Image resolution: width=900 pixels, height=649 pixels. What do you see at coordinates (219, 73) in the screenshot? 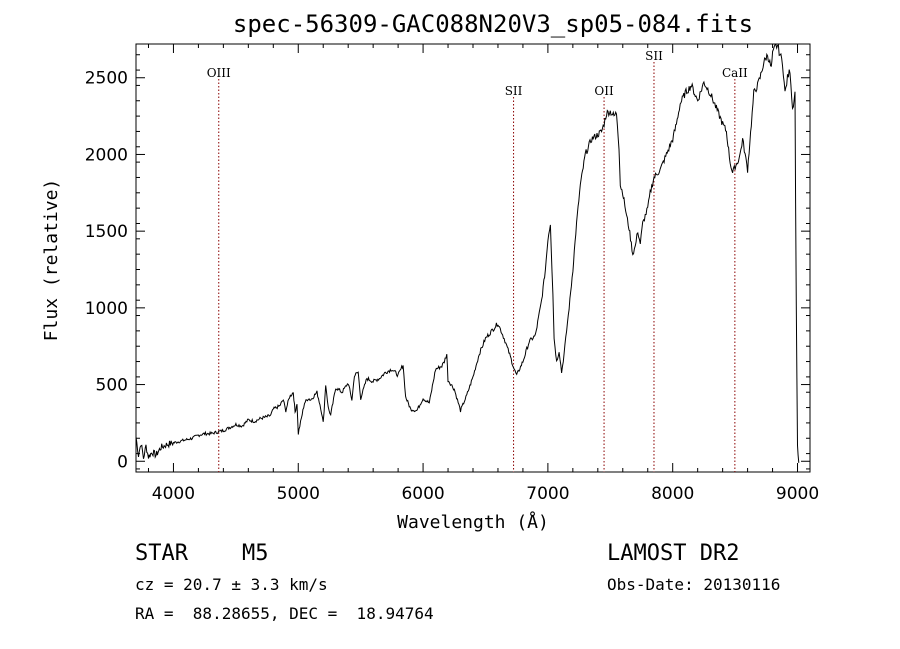
I see `spectral-line-label: OIII` at bounding box center [219, 73].